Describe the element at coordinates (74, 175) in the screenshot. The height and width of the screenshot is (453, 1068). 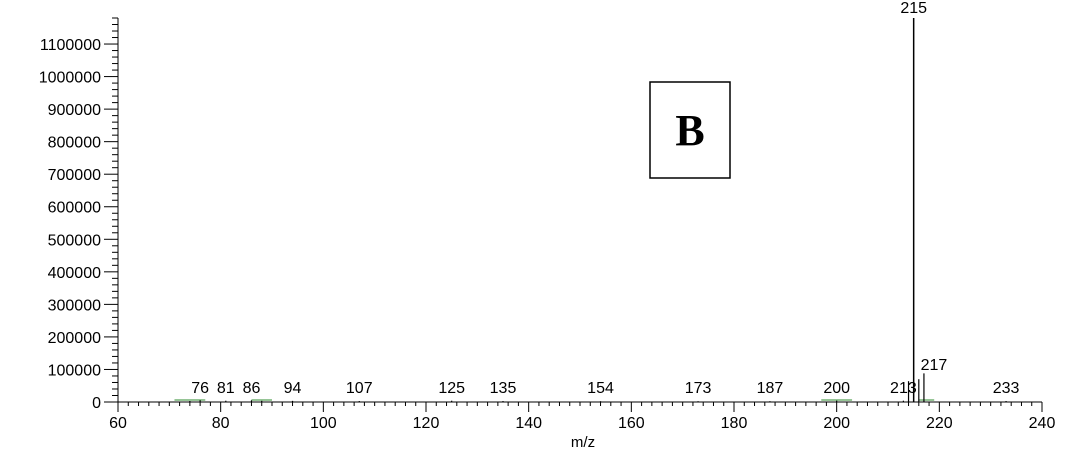
I see `y-tick-label: 700000` at that location.